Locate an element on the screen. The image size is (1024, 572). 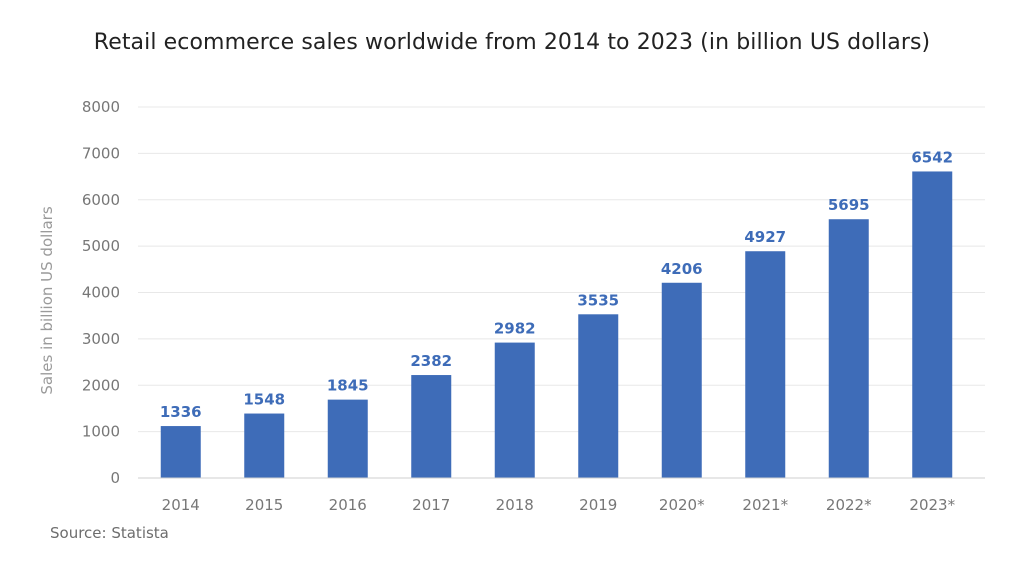
x-tick-label: 2017 is located at coordinates (431, 505).